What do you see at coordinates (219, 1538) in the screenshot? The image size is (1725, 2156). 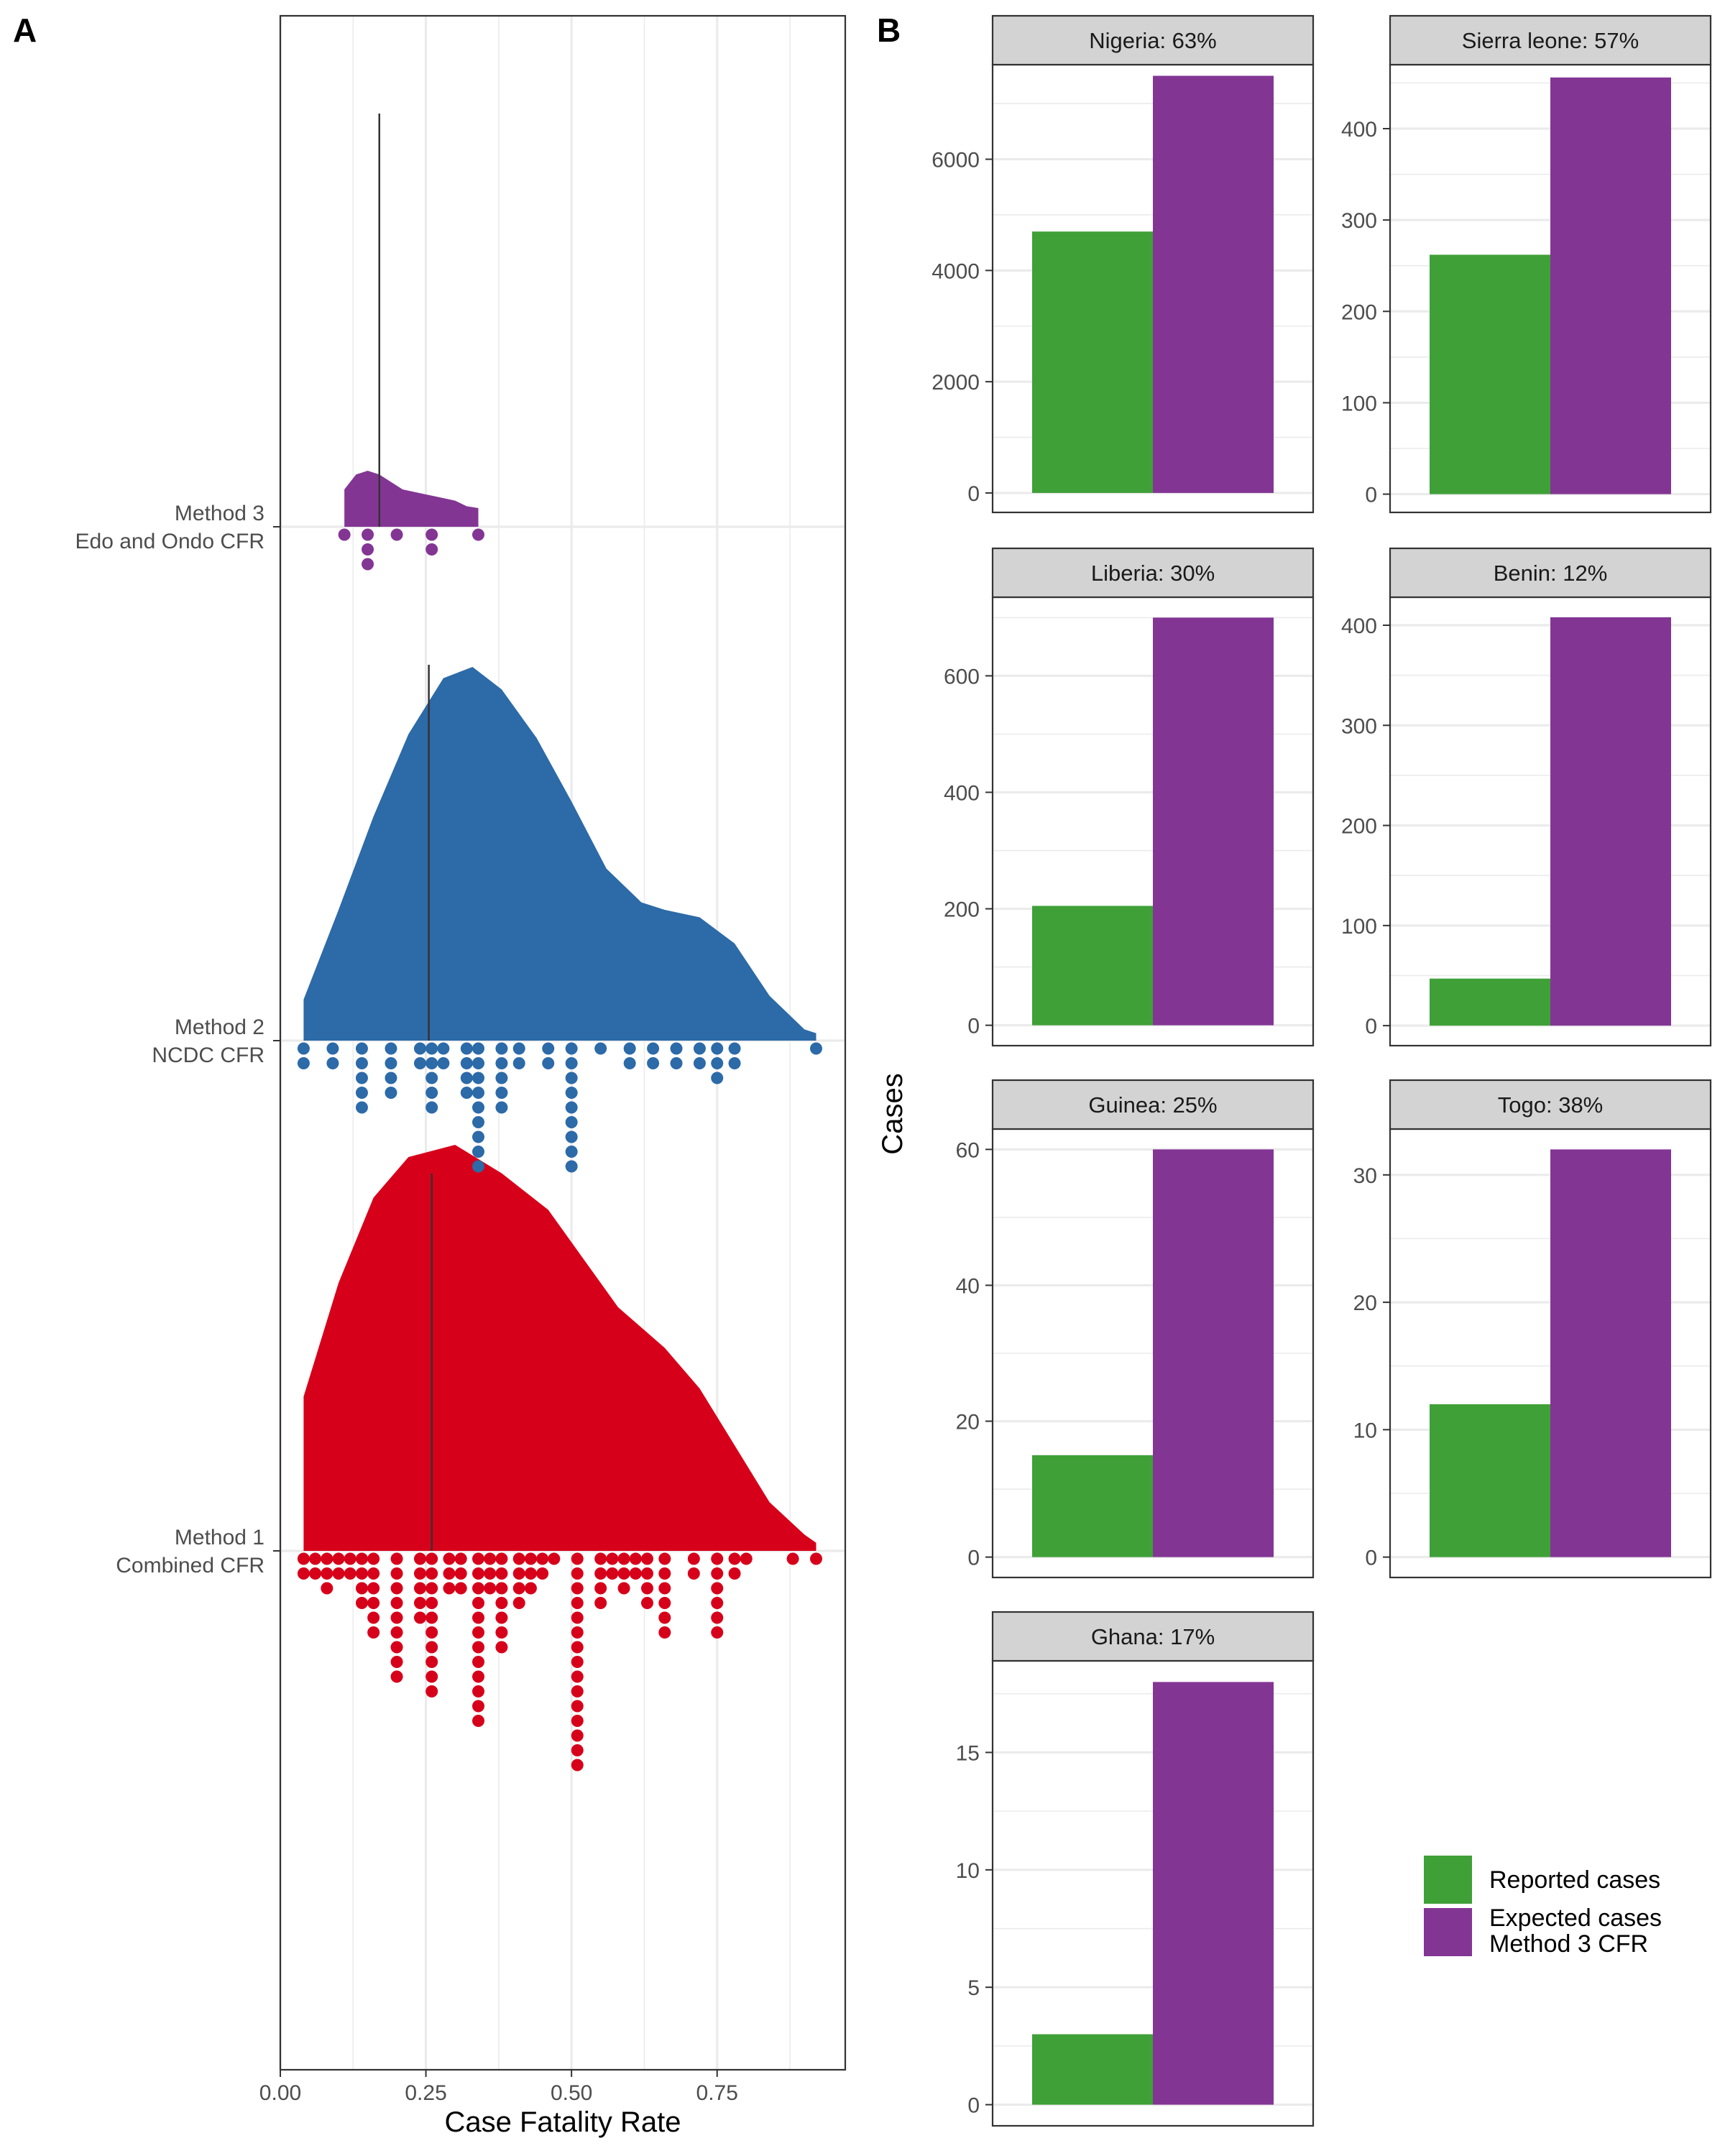 I see `y-category-label: Method 1` at bounding box center [219, 1538].